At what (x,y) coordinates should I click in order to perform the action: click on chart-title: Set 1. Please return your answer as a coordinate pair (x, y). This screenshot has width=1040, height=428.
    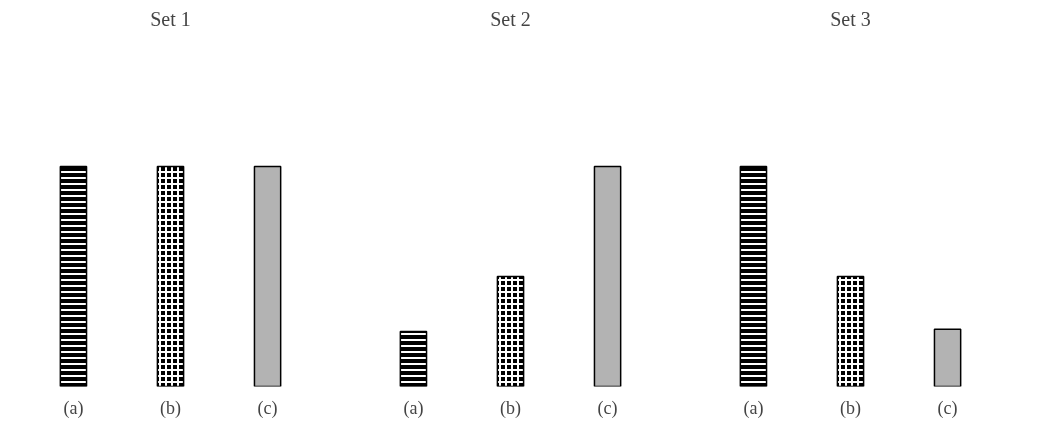
    Looking at the image, I should click on (170, 18).